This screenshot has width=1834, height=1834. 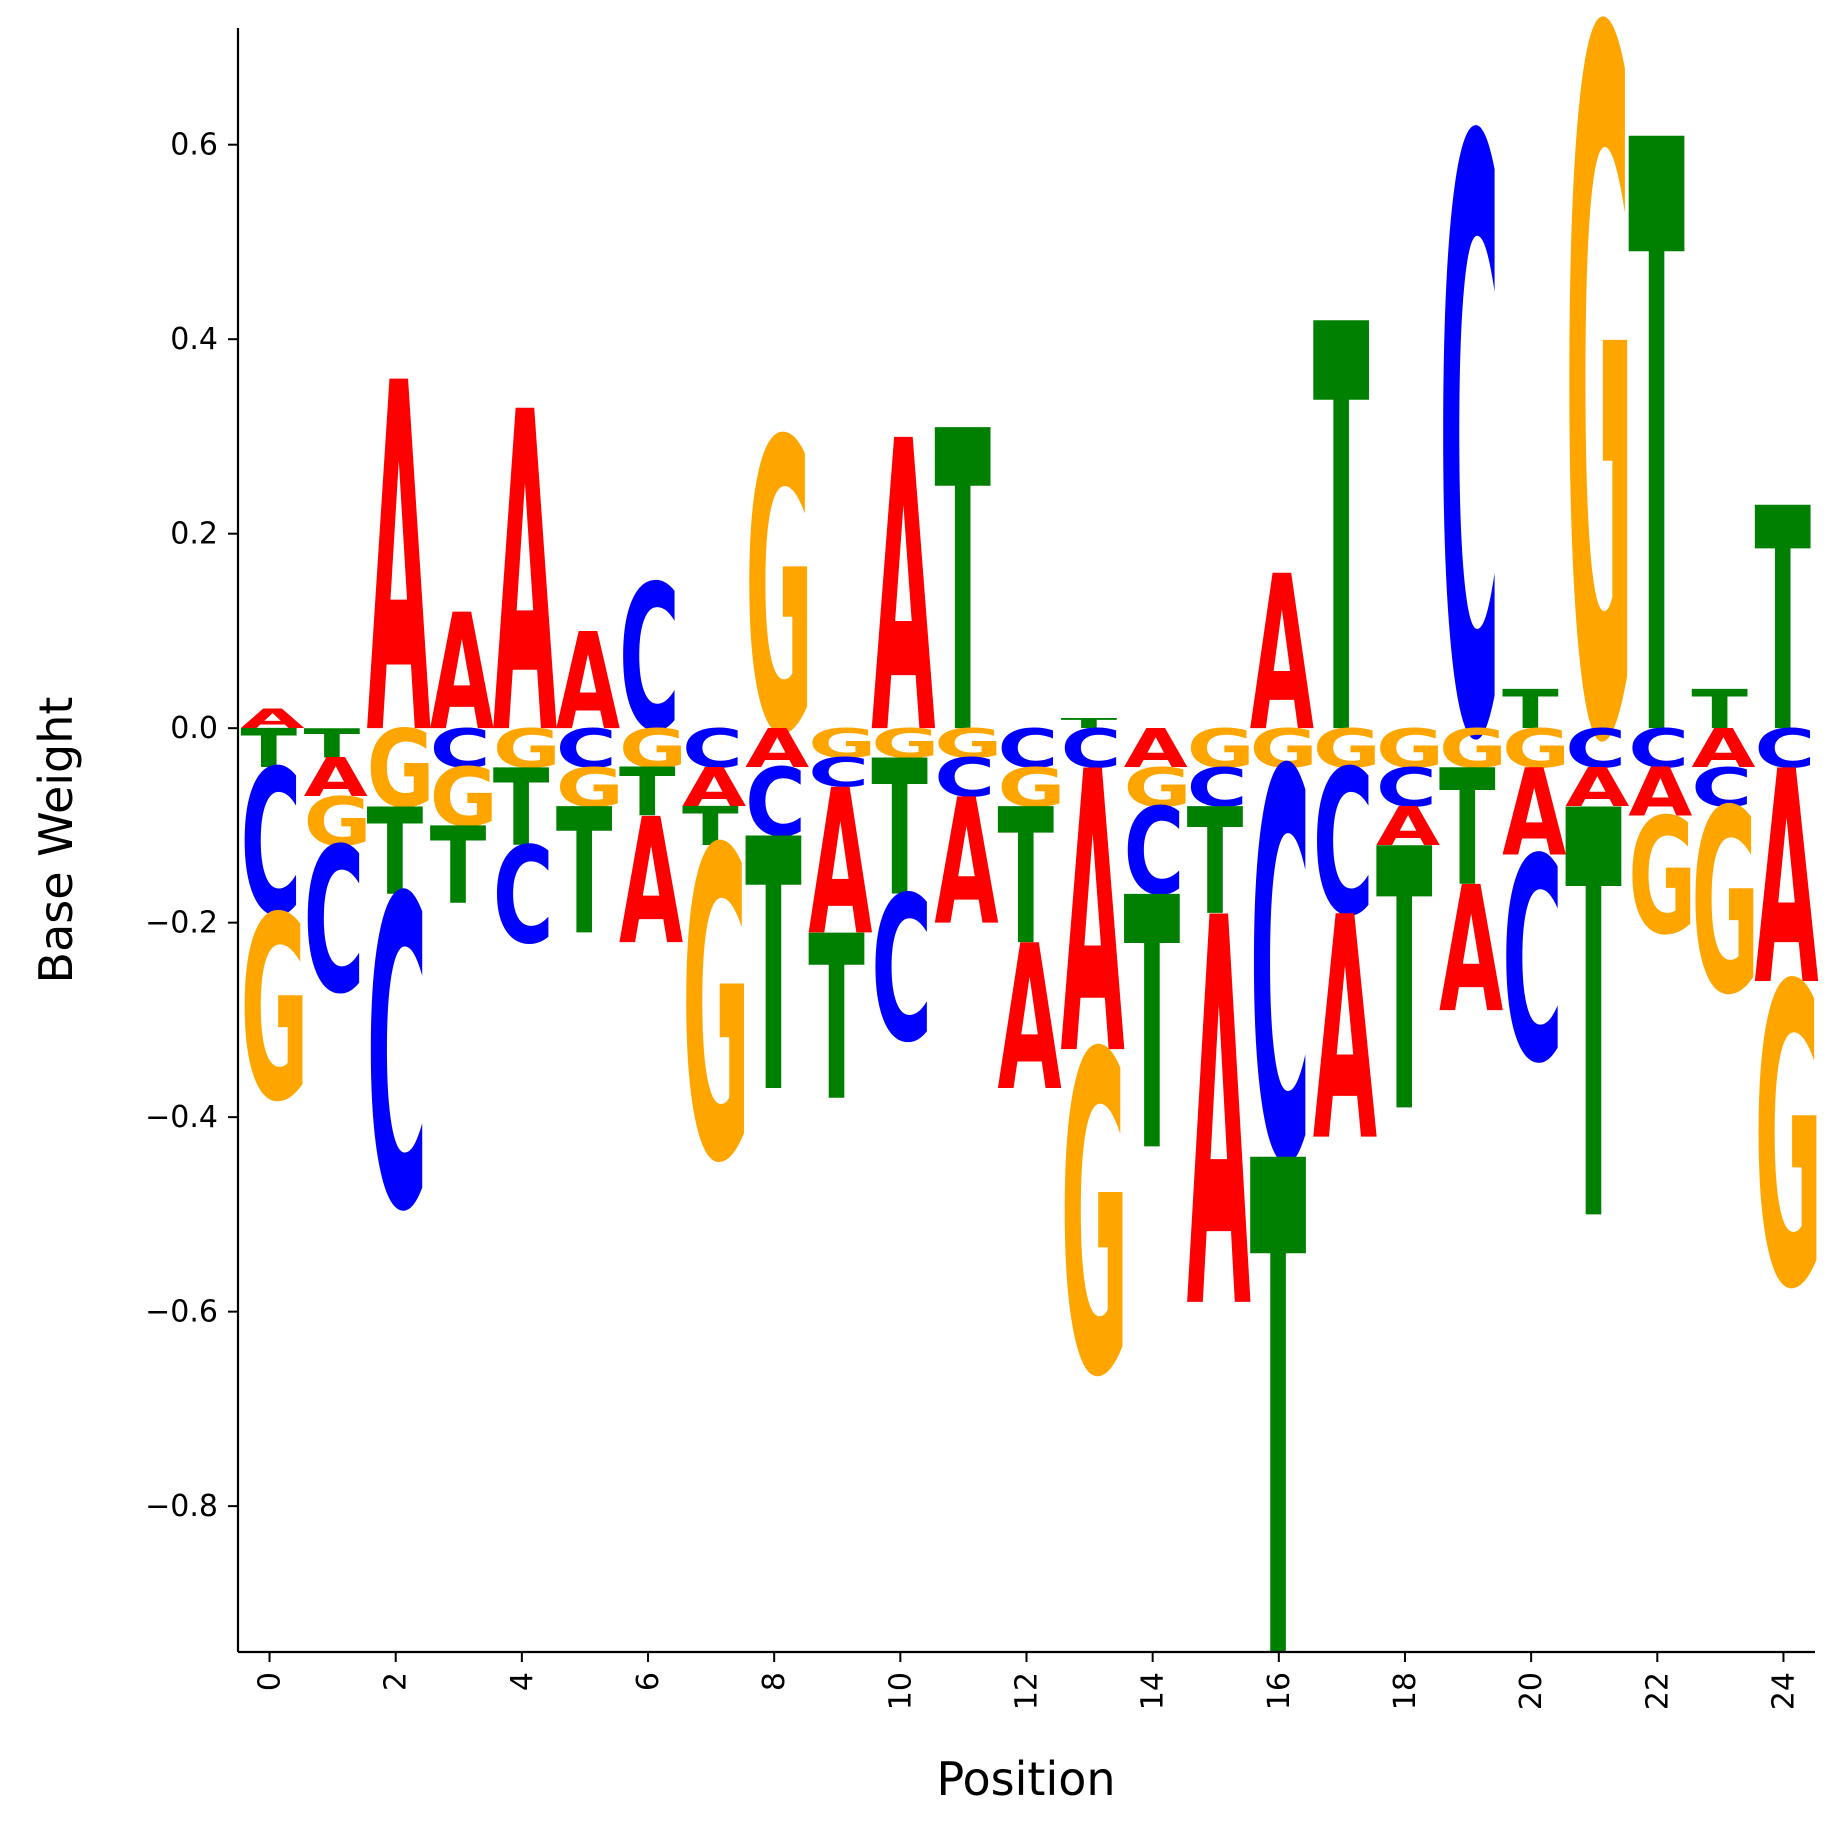 I want to click on y-tick-label: −0.4, so click(x=181, y=1117).